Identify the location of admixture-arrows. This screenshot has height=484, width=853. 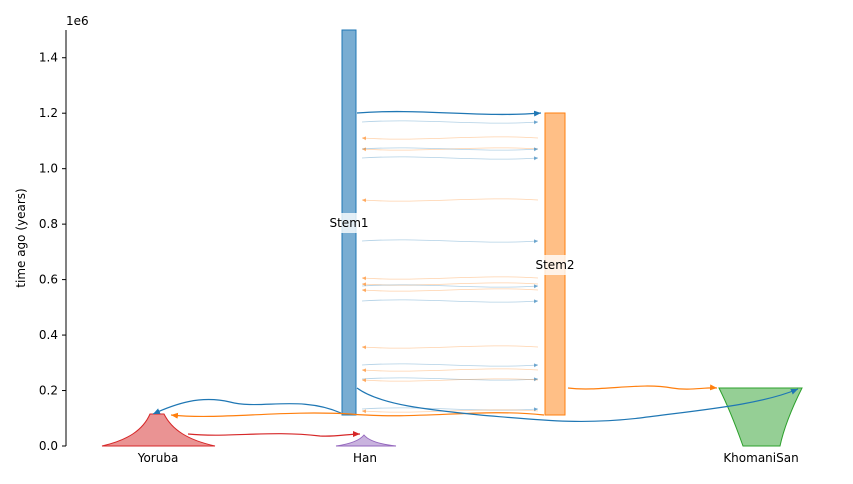
(475, 411).